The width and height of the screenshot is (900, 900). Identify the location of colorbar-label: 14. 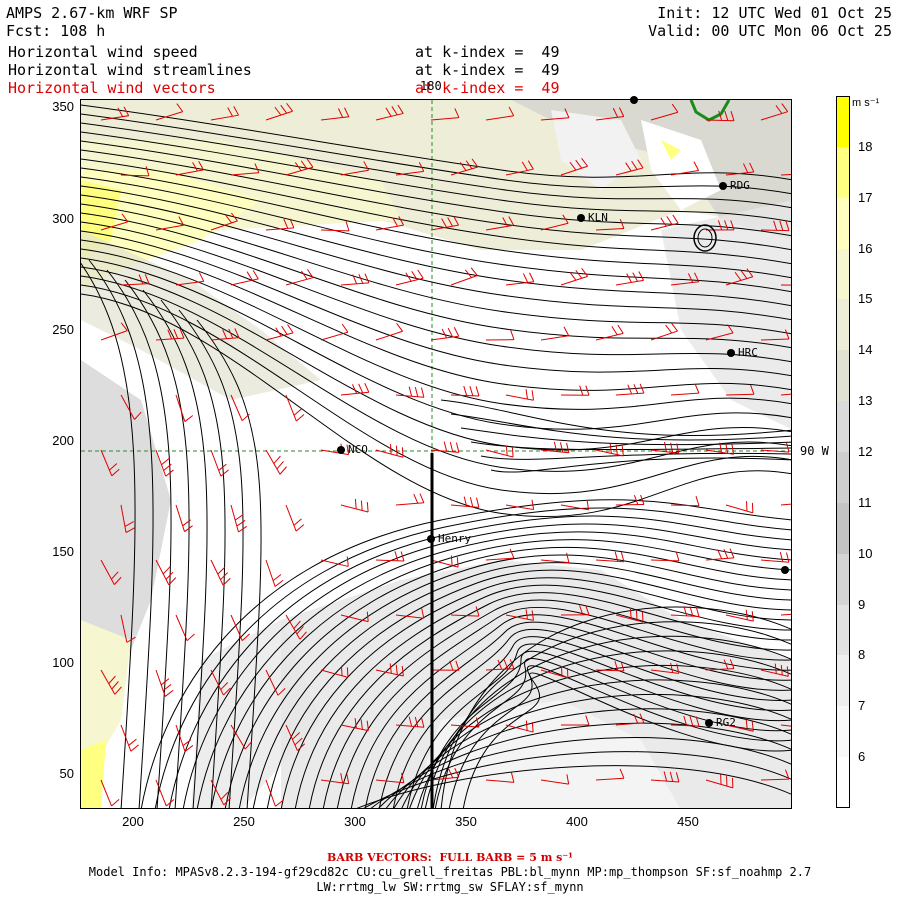
(865, 350).